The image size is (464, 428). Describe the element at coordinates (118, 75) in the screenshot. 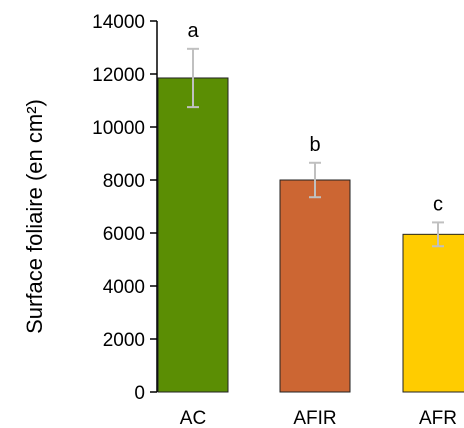

I see `y-tick-label: 12000` at that location.